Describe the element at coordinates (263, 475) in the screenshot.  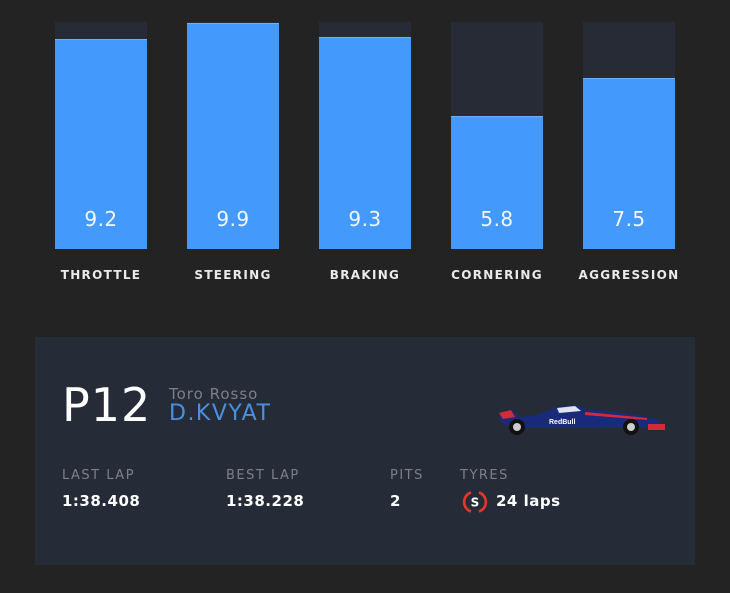
I see `best-lap-label: BEST LAP` at that location.